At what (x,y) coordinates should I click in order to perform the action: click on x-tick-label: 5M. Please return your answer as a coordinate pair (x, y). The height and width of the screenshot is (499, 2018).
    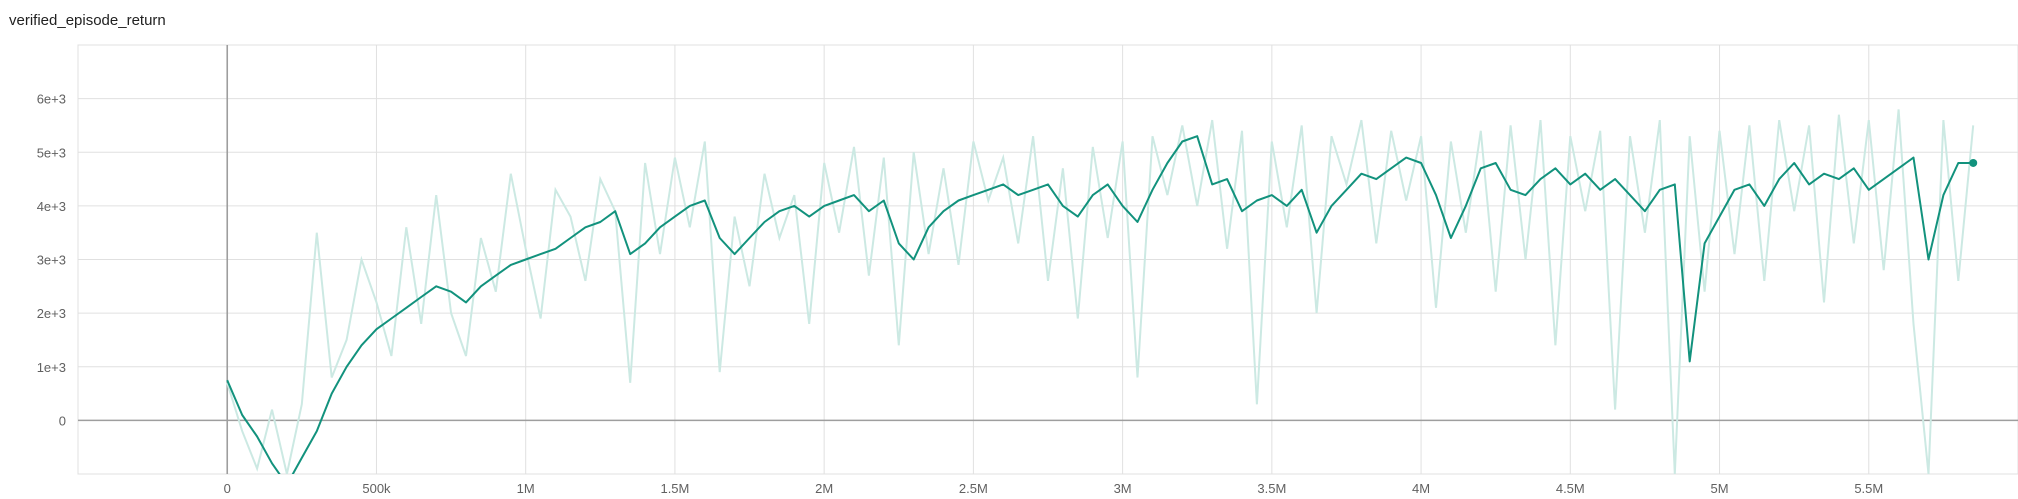
    Looking at the image, I should click on (1720, 488).